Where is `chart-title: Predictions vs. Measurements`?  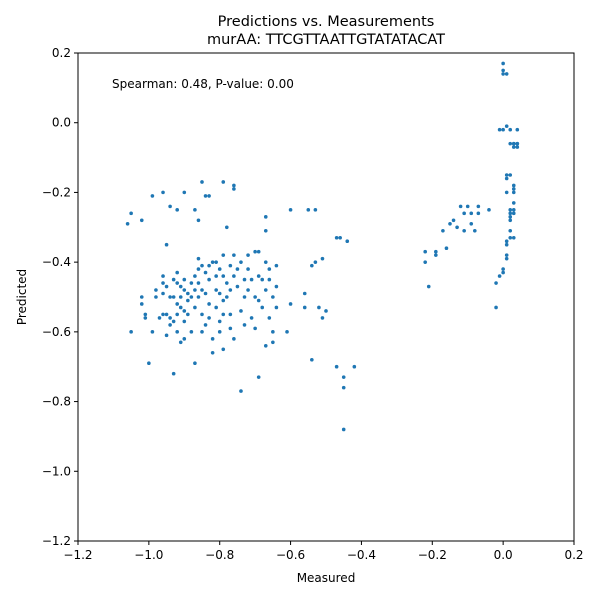 chart-title: Predictions vs. Measurements is located at coordinates (326, 22).